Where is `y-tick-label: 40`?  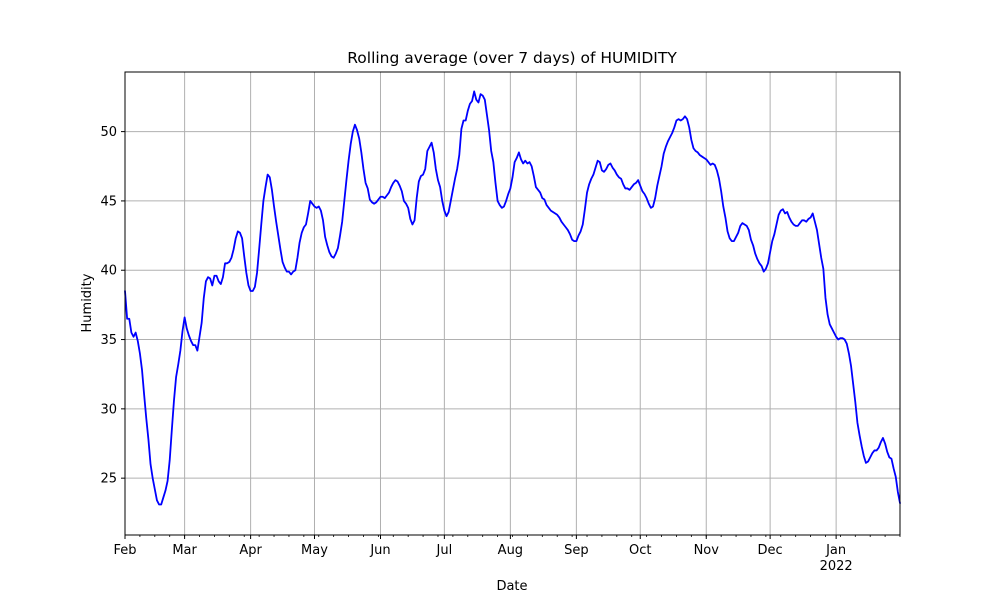 y-tick-label: 40 is located at coordinates (108, 271).